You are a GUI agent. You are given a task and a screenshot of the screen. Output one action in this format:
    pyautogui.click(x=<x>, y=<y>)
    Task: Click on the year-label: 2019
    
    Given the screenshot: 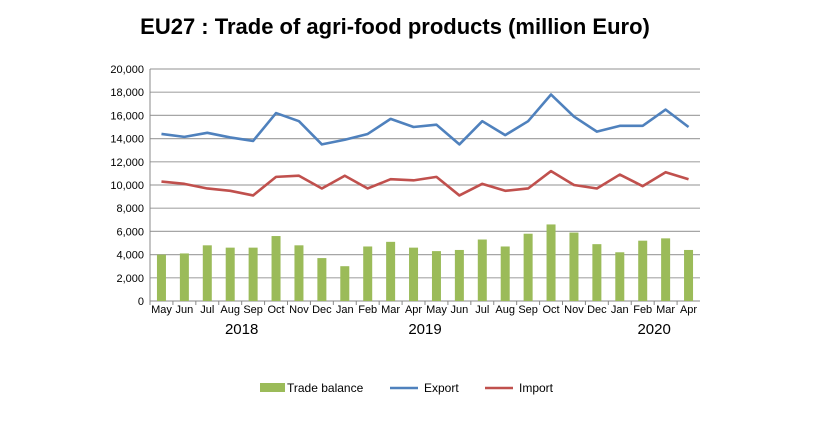 What is the action you would take?
    pyautogui.click(x=424, y=329)
    